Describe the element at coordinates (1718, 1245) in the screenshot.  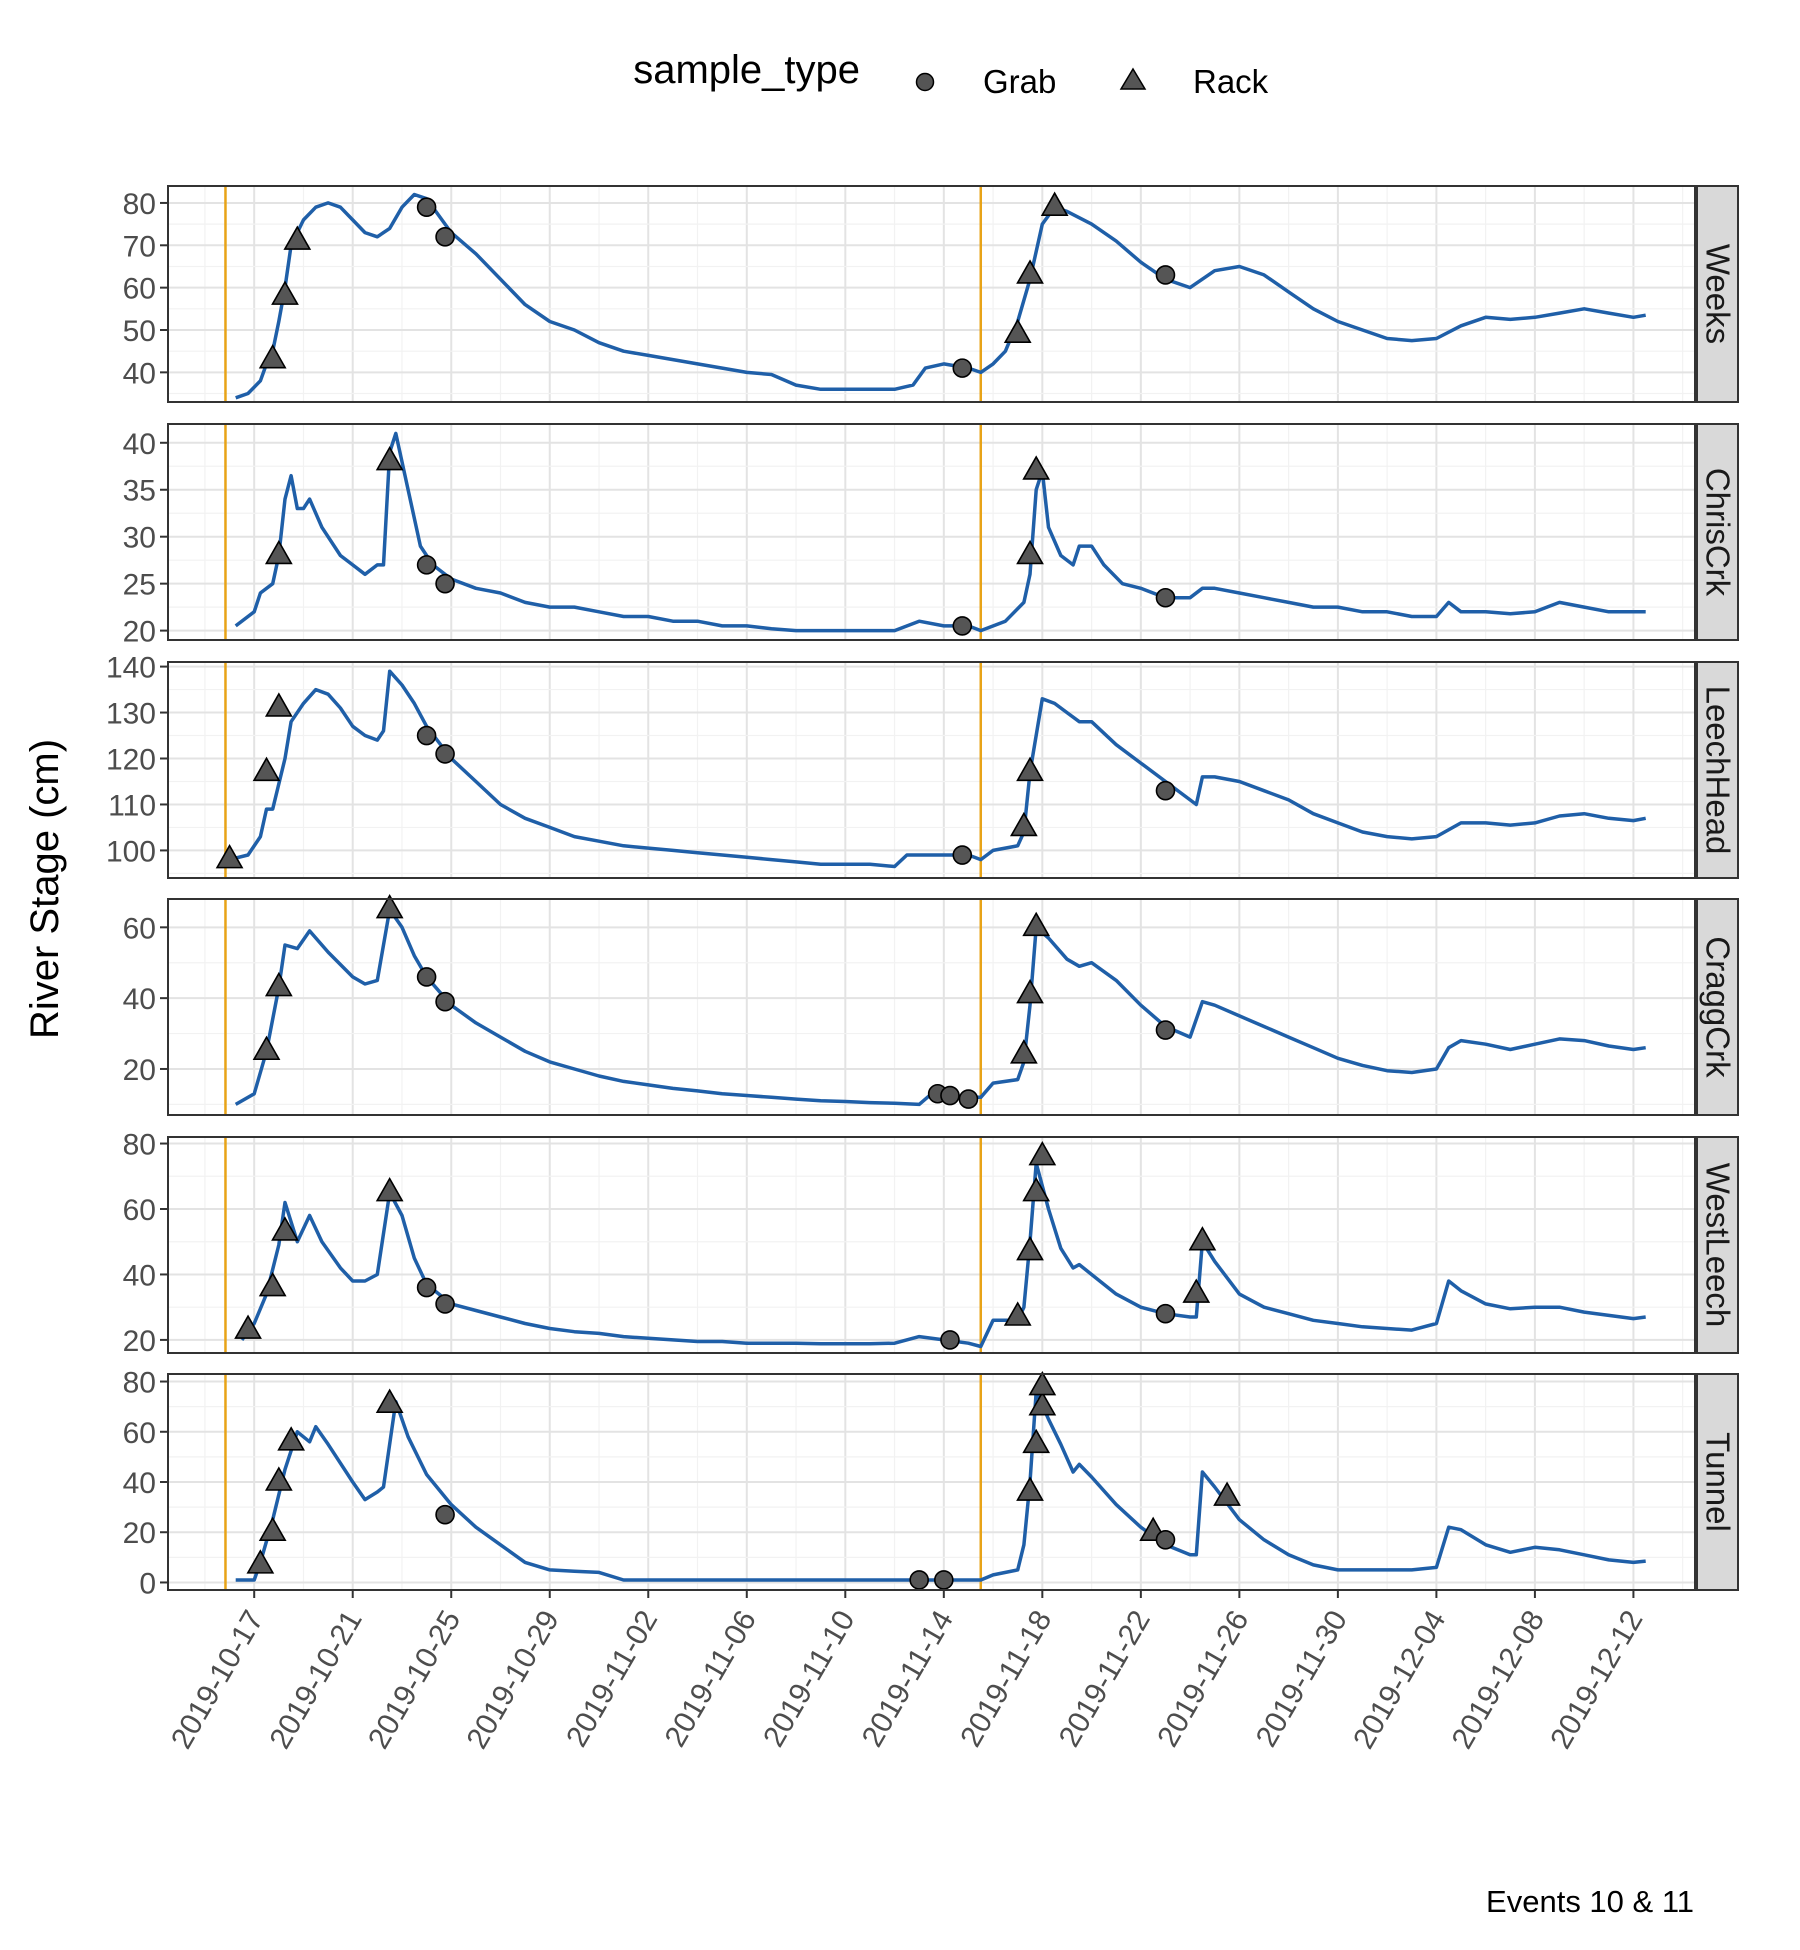
I see `facet-strip-label: WestLeech` at that location.